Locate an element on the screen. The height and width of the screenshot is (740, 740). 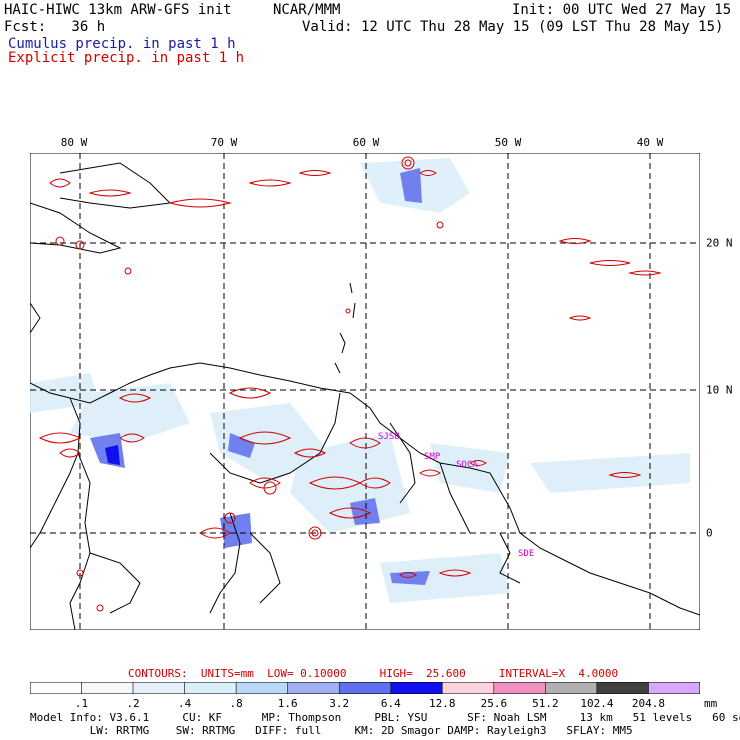
cumulus-legend: Cumulus precip. in past 1 h is located at coordinates (122, 44).